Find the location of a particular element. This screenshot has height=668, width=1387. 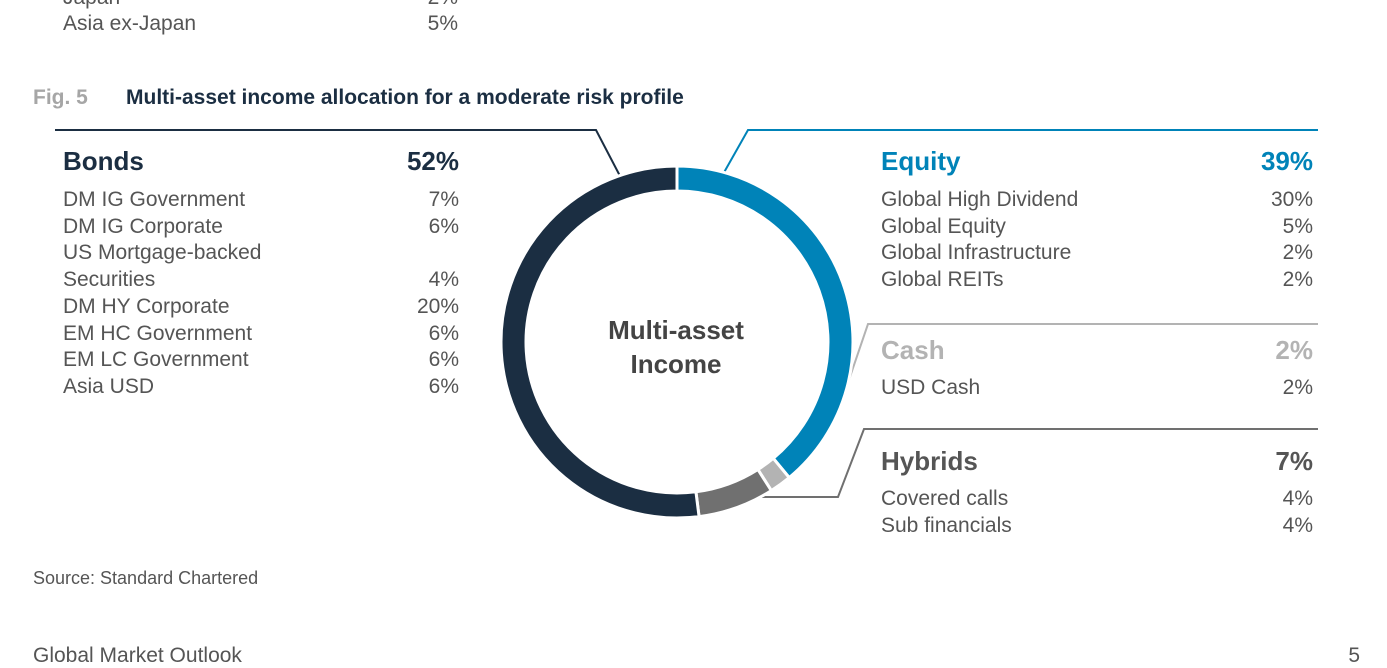

equity-item-label: Global High Dividend is located at coordinates (979, 200).